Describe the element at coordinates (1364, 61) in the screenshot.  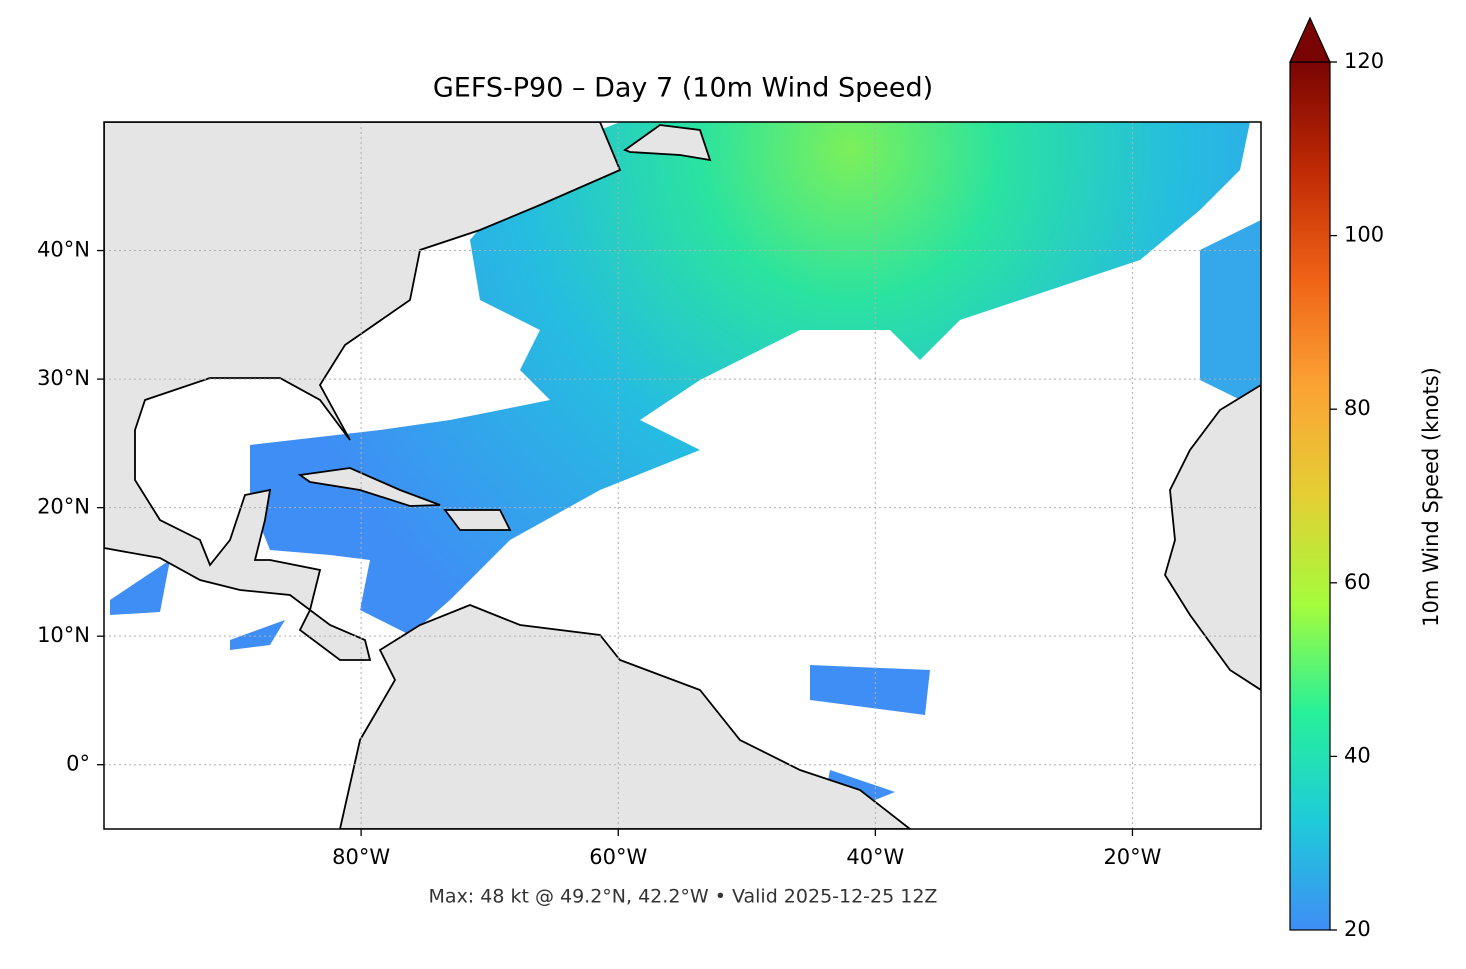
I see `colorbar-tick-label: 120` at that location.